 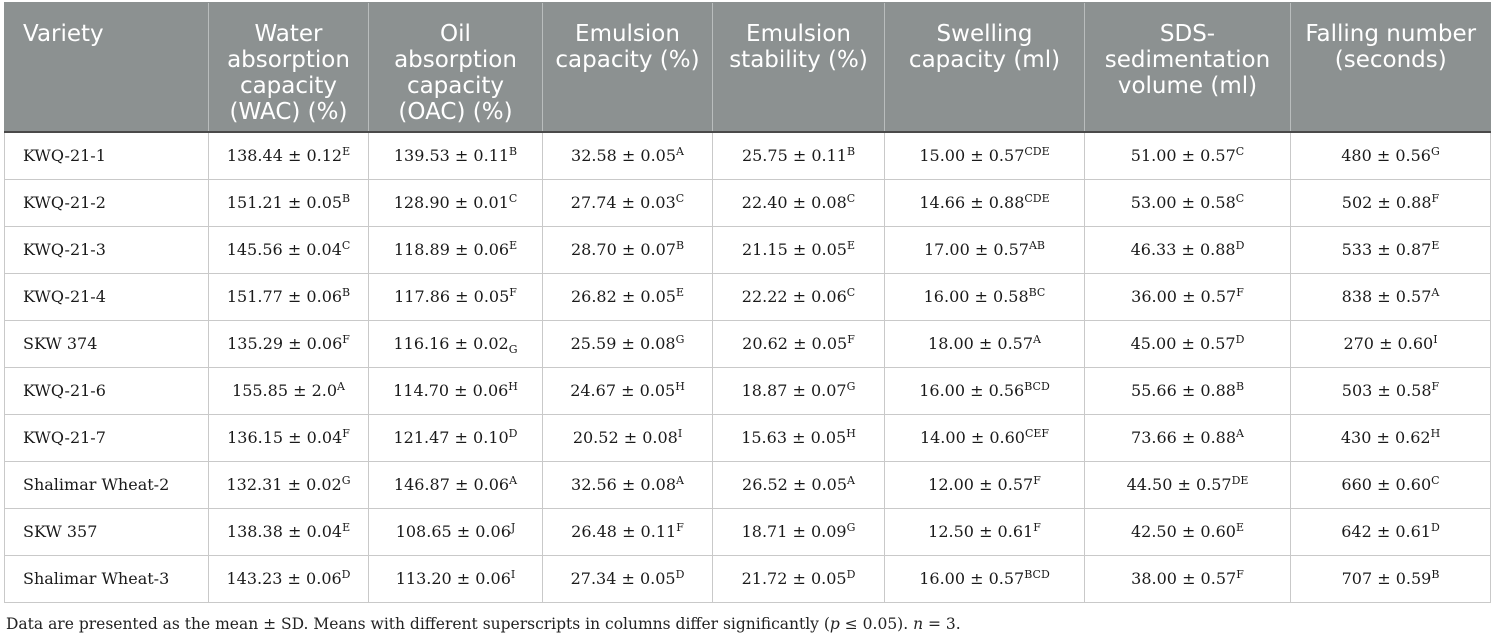 What do you see at coordinates (984, 296) in the screenshot?
I see `value-cell: 16.00 ± 0.58BC` at bounding box center [984, 296].